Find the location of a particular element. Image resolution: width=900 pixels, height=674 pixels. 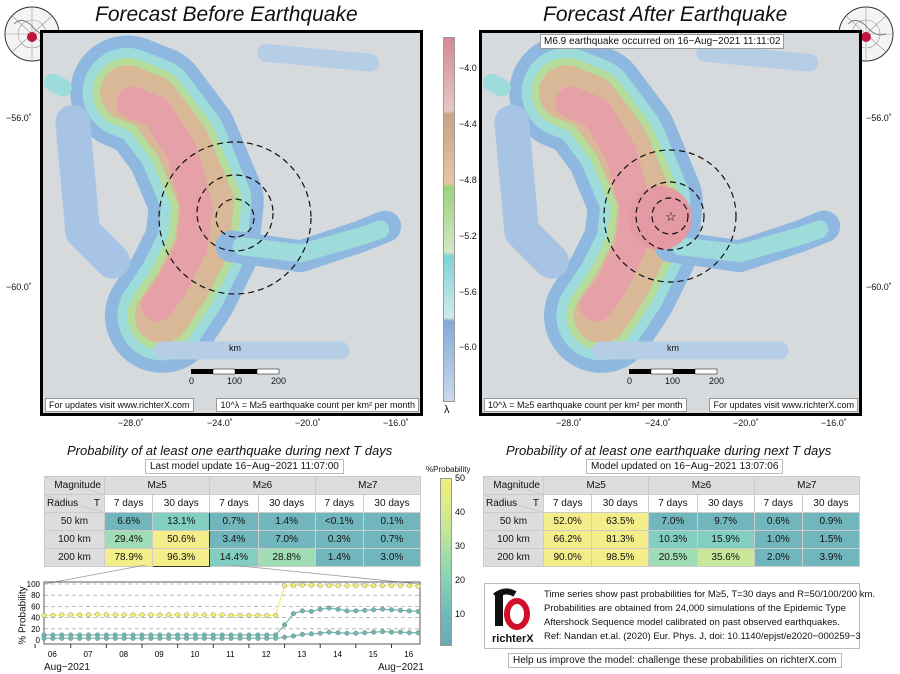

probability-cell: 1.0% is located at coordinates (778, 539).